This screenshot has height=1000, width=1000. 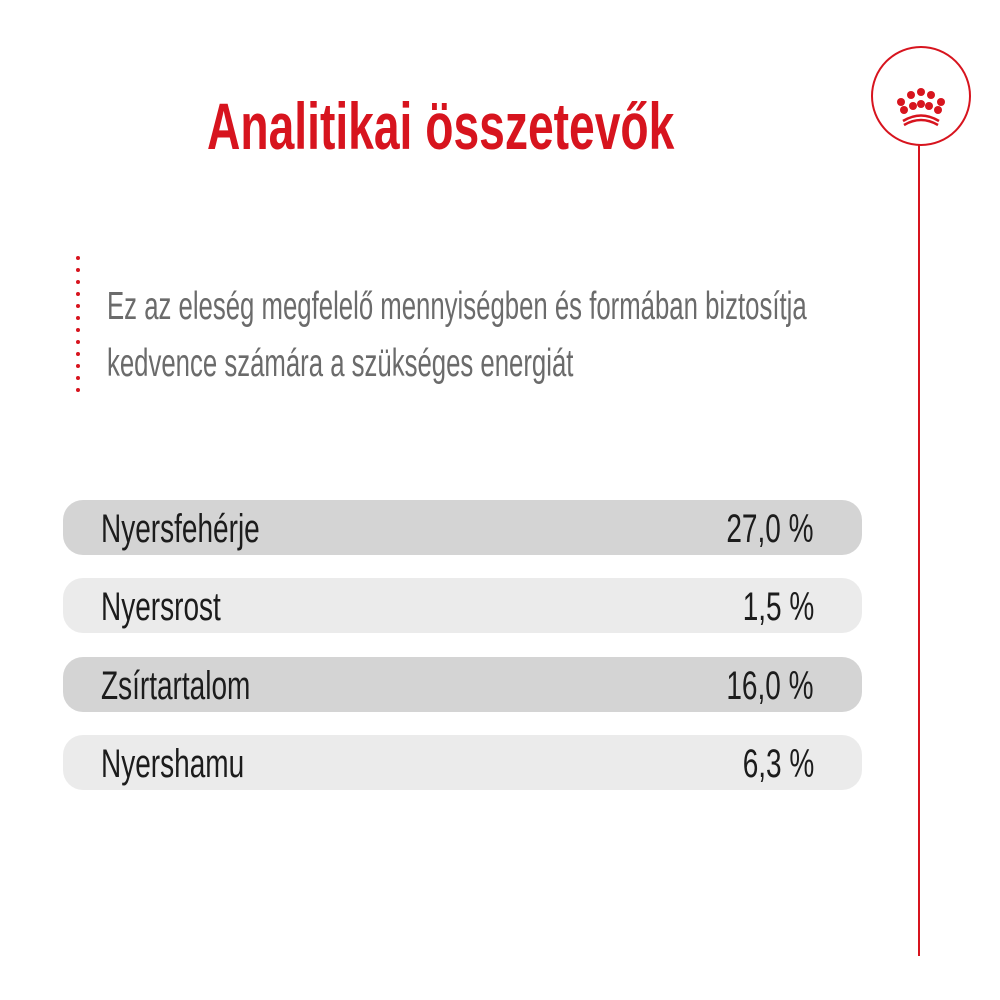 What do you see at coordinates (78, 328) in the screenshot?
I see `dotted-divider` at bounding box center [78, 328].